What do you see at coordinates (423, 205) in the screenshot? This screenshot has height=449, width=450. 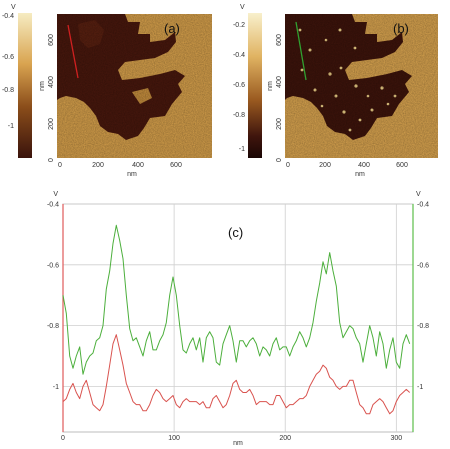 I see `y-tick-label-right: -0.4` at bounding box center [423, 205].